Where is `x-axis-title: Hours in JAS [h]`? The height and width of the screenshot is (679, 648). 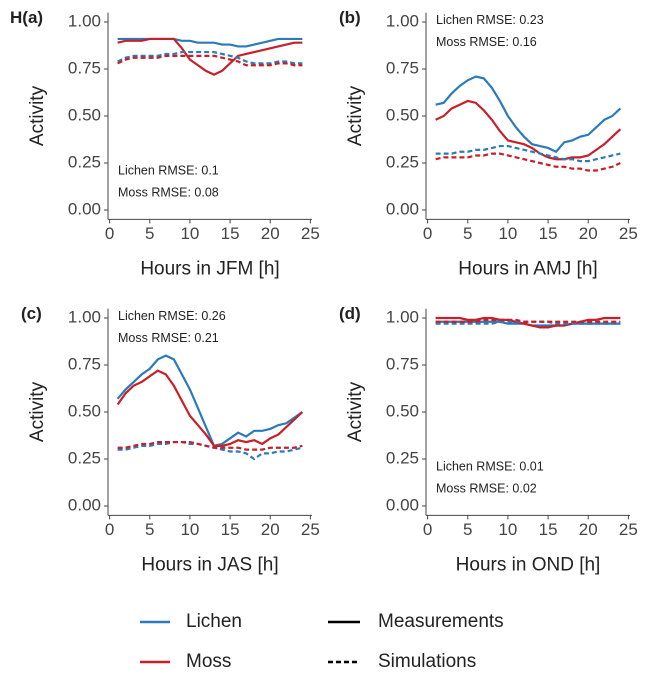
x-axis-title: Hours in JAS [h] is located at coordinates (209, 564).